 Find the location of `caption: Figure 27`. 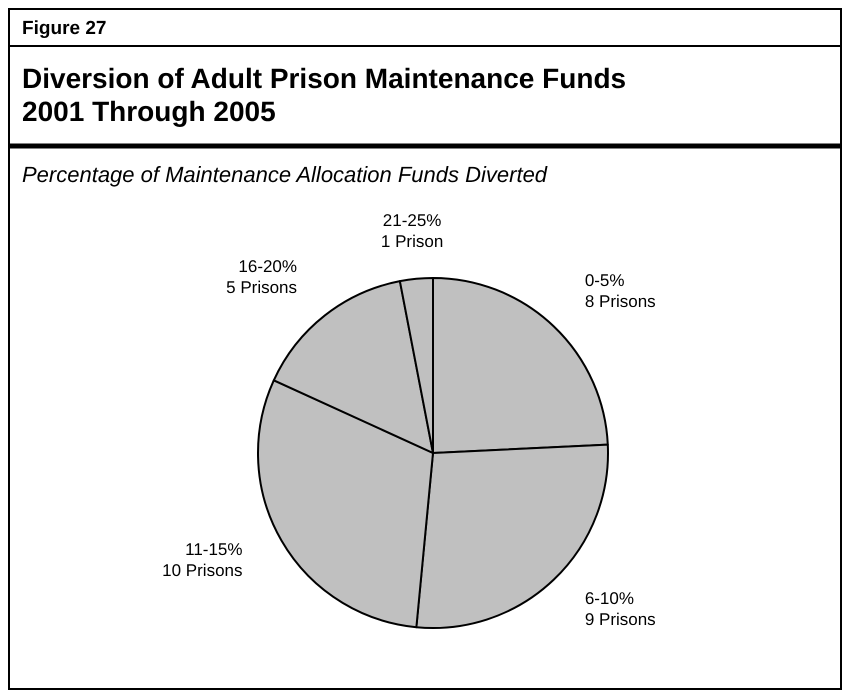

caption: Figure 27 is located at coordinates (64, 28).